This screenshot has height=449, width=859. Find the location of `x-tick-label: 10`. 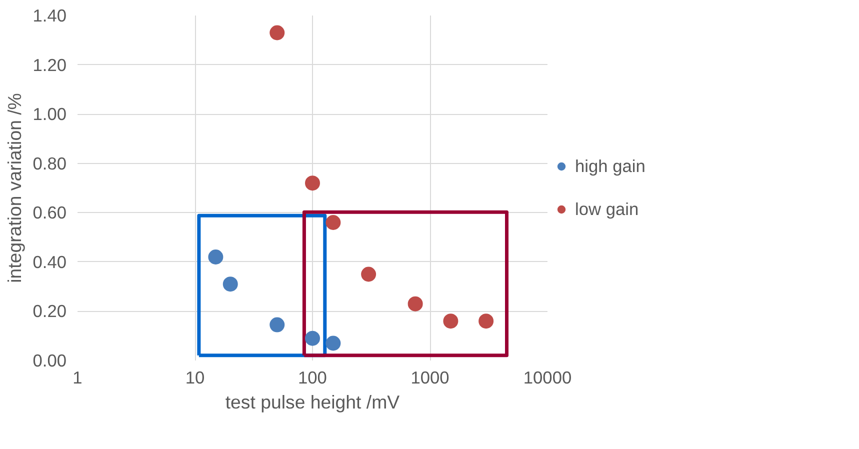

x-tick-label: 10 is located at coordinates (195, 378).